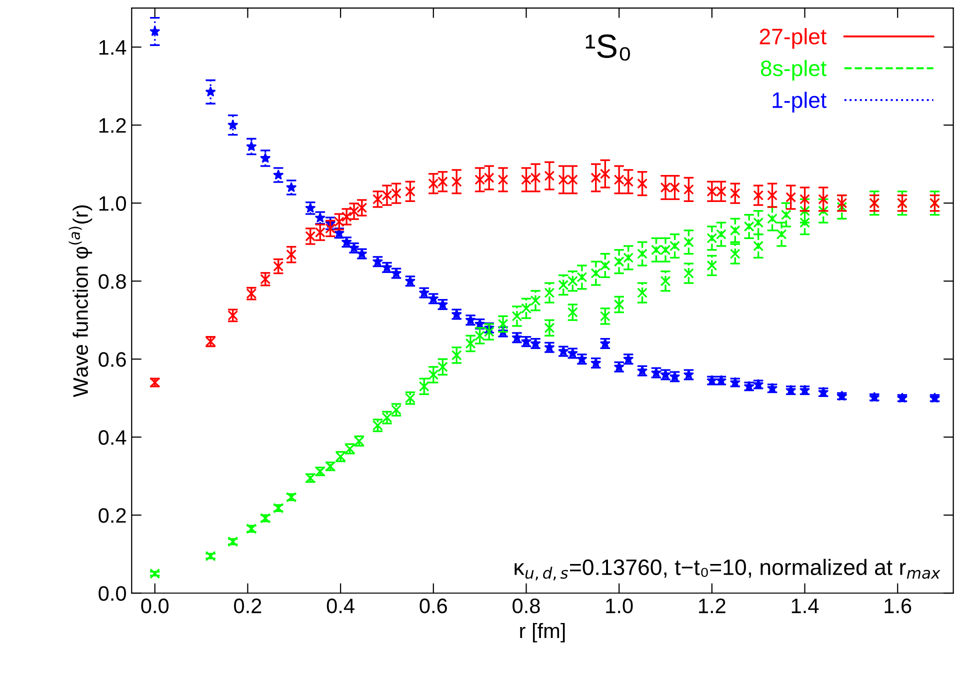 This screenshot has width=961, height=674. I want to click on y-tick-label: 0.8, so click(112, 281).